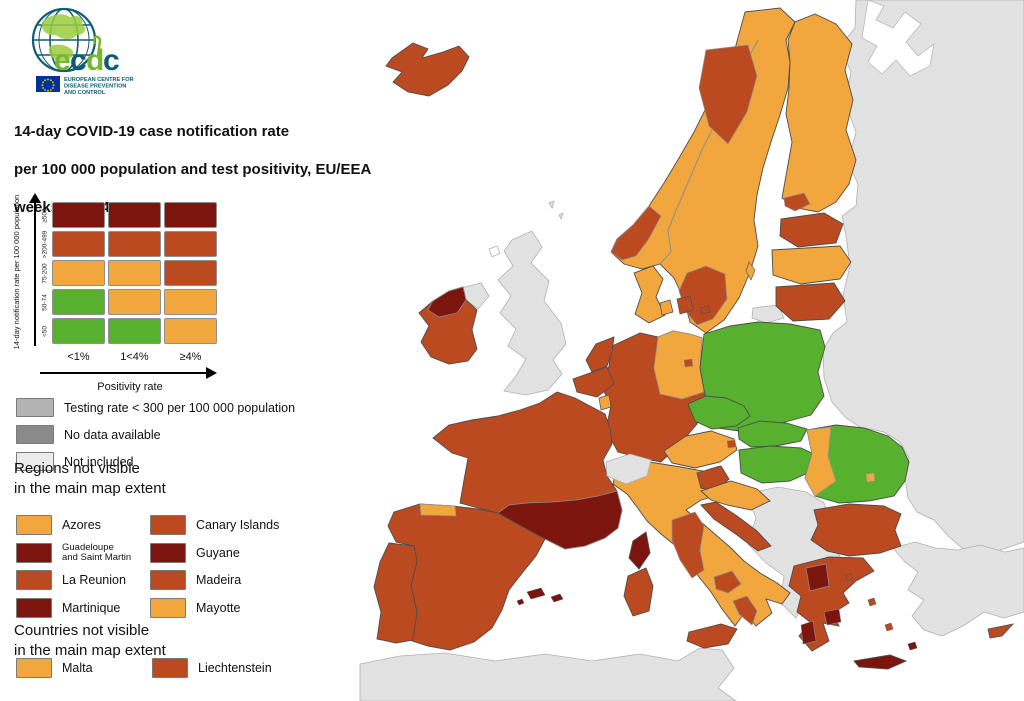 The height and width of the screenshot is (701, 1024). I want to click on region-item-madeira-swatch, so click(168, 580).